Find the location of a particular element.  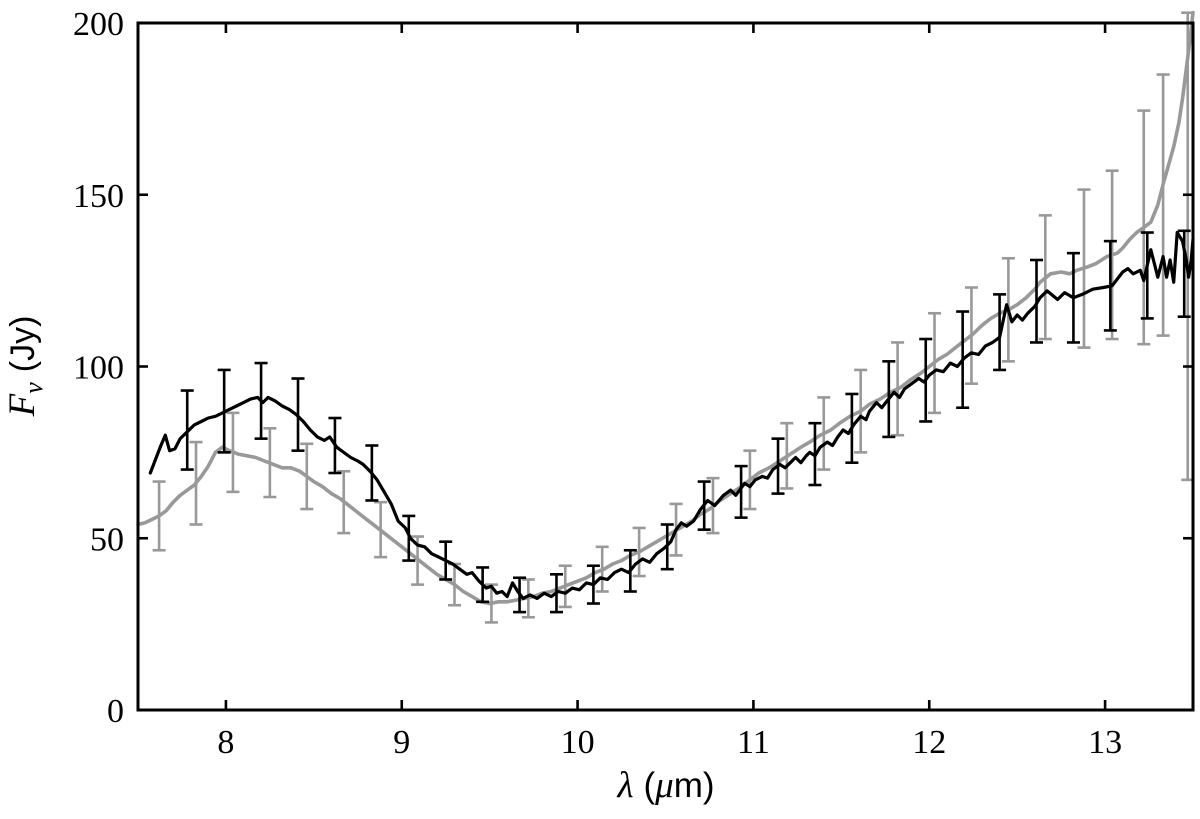

y-tick-label: 150 is located at coordinates (98, 196).